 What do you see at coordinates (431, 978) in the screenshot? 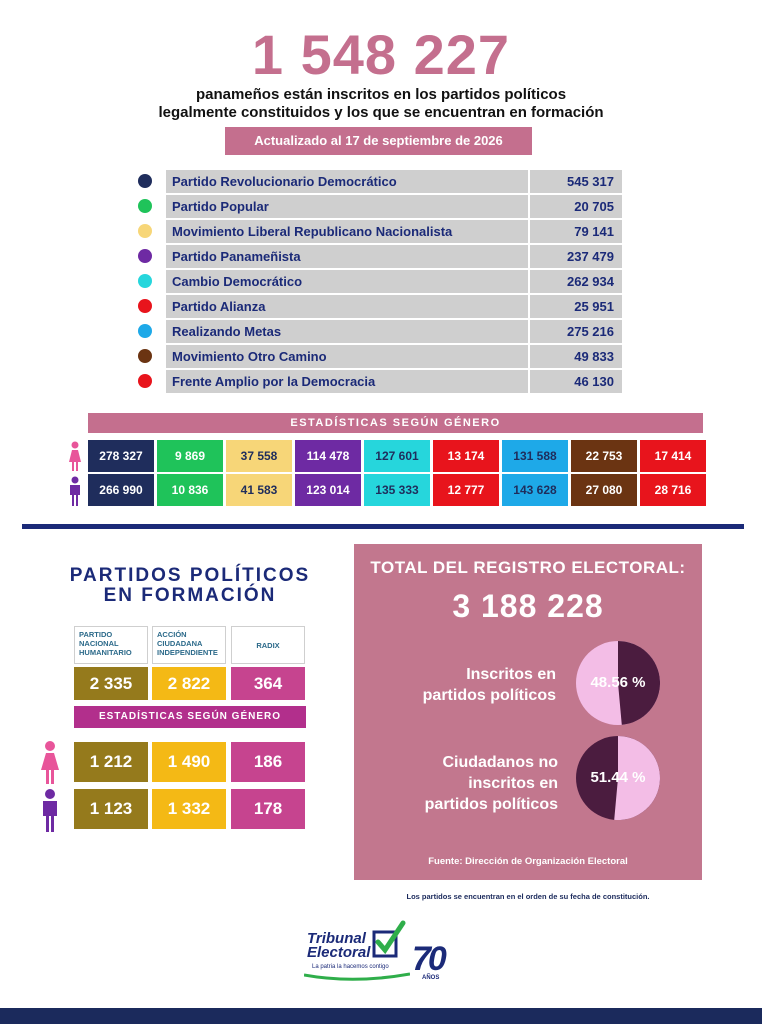
I see `anniversary-label: AÑOS` at bounding box center [431, 978].